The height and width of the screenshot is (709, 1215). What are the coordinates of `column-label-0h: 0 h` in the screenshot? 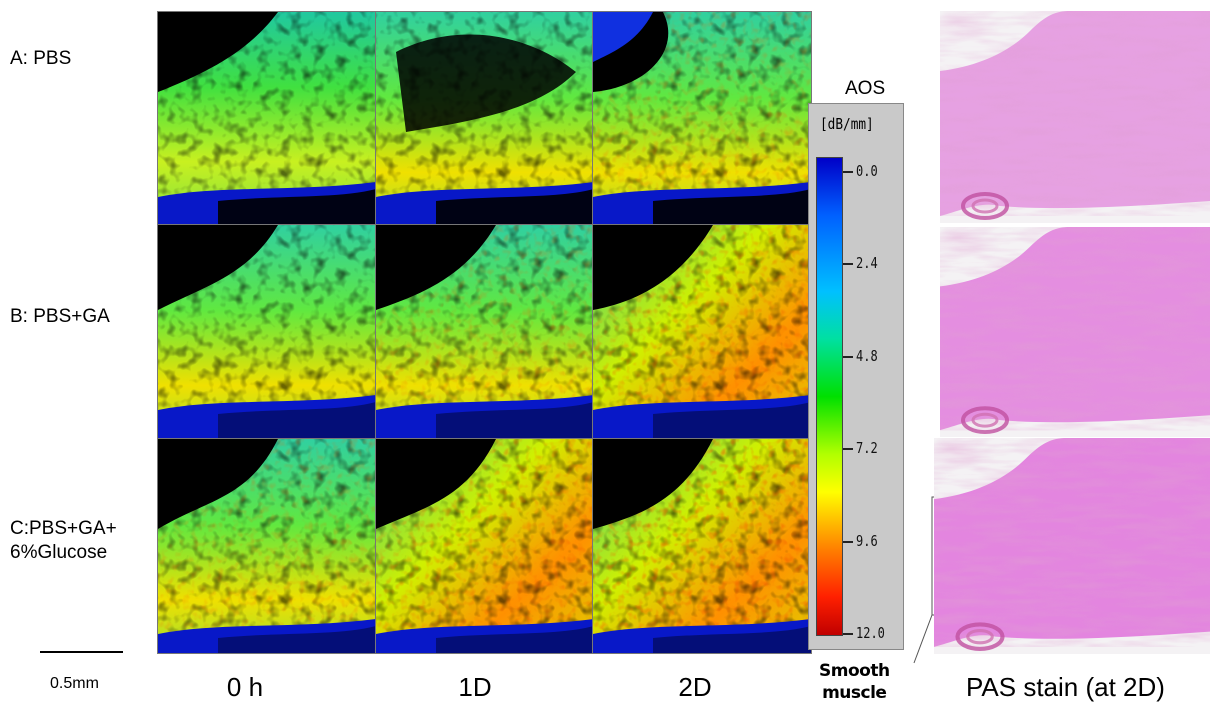 It's located at (245, 687).